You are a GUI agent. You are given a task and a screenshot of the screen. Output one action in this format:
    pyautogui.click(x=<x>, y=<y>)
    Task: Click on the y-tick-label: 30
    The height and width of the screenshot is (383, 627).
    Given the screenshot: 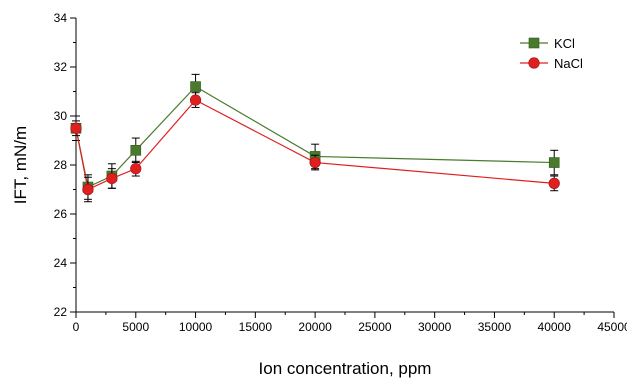 What is the action you would take?
    pyautogui.click(x=61, y=116)
    